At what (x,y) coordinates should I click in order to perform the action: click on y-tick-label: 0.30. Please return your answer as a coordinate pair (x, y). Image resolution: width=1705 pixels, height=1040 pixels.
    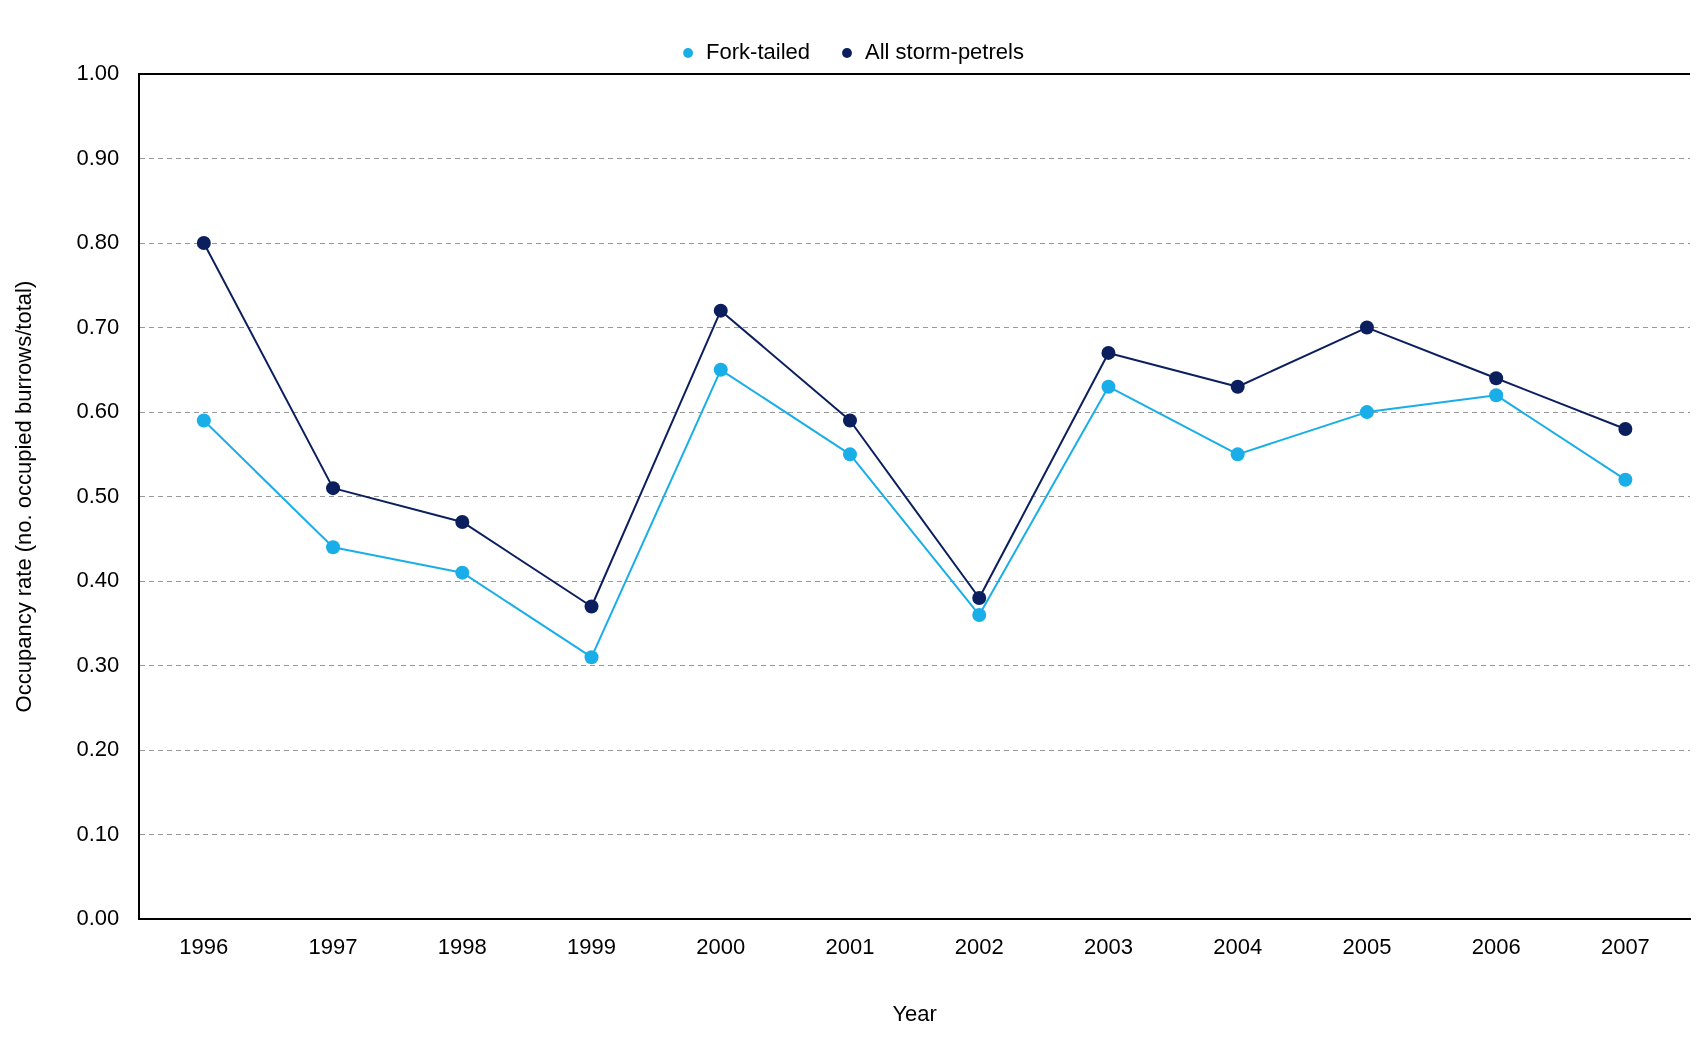
    Looking at the image, I should click on (98, 664).